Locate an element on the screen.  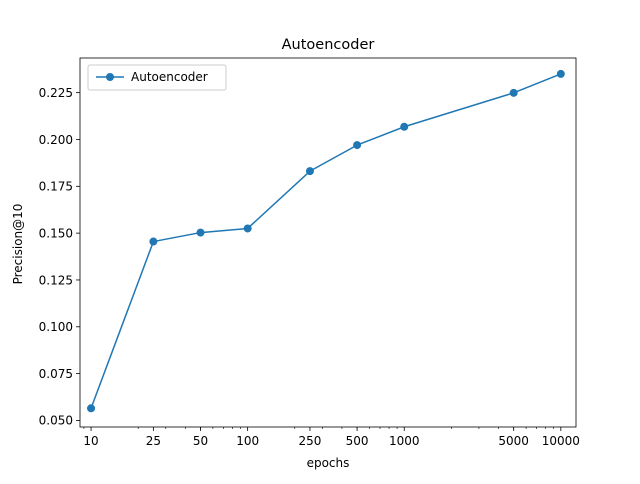
y-tick-label: 0.200 is located at coordinates (56, 140).